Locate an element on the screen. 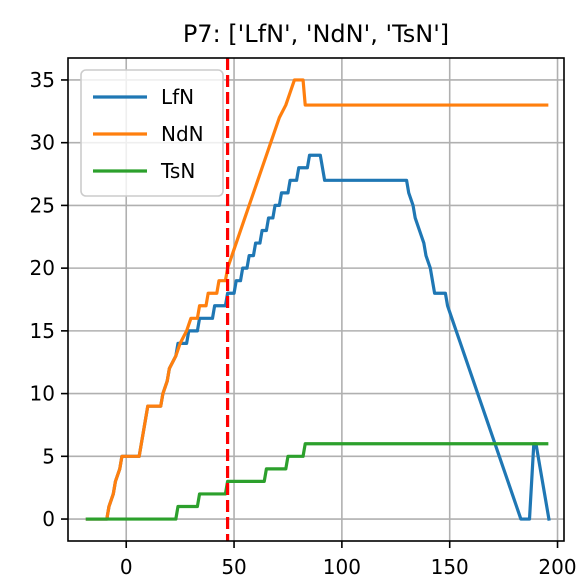 The image size is (582, 585). series-line-TsN is located at coordinates (317, 481).